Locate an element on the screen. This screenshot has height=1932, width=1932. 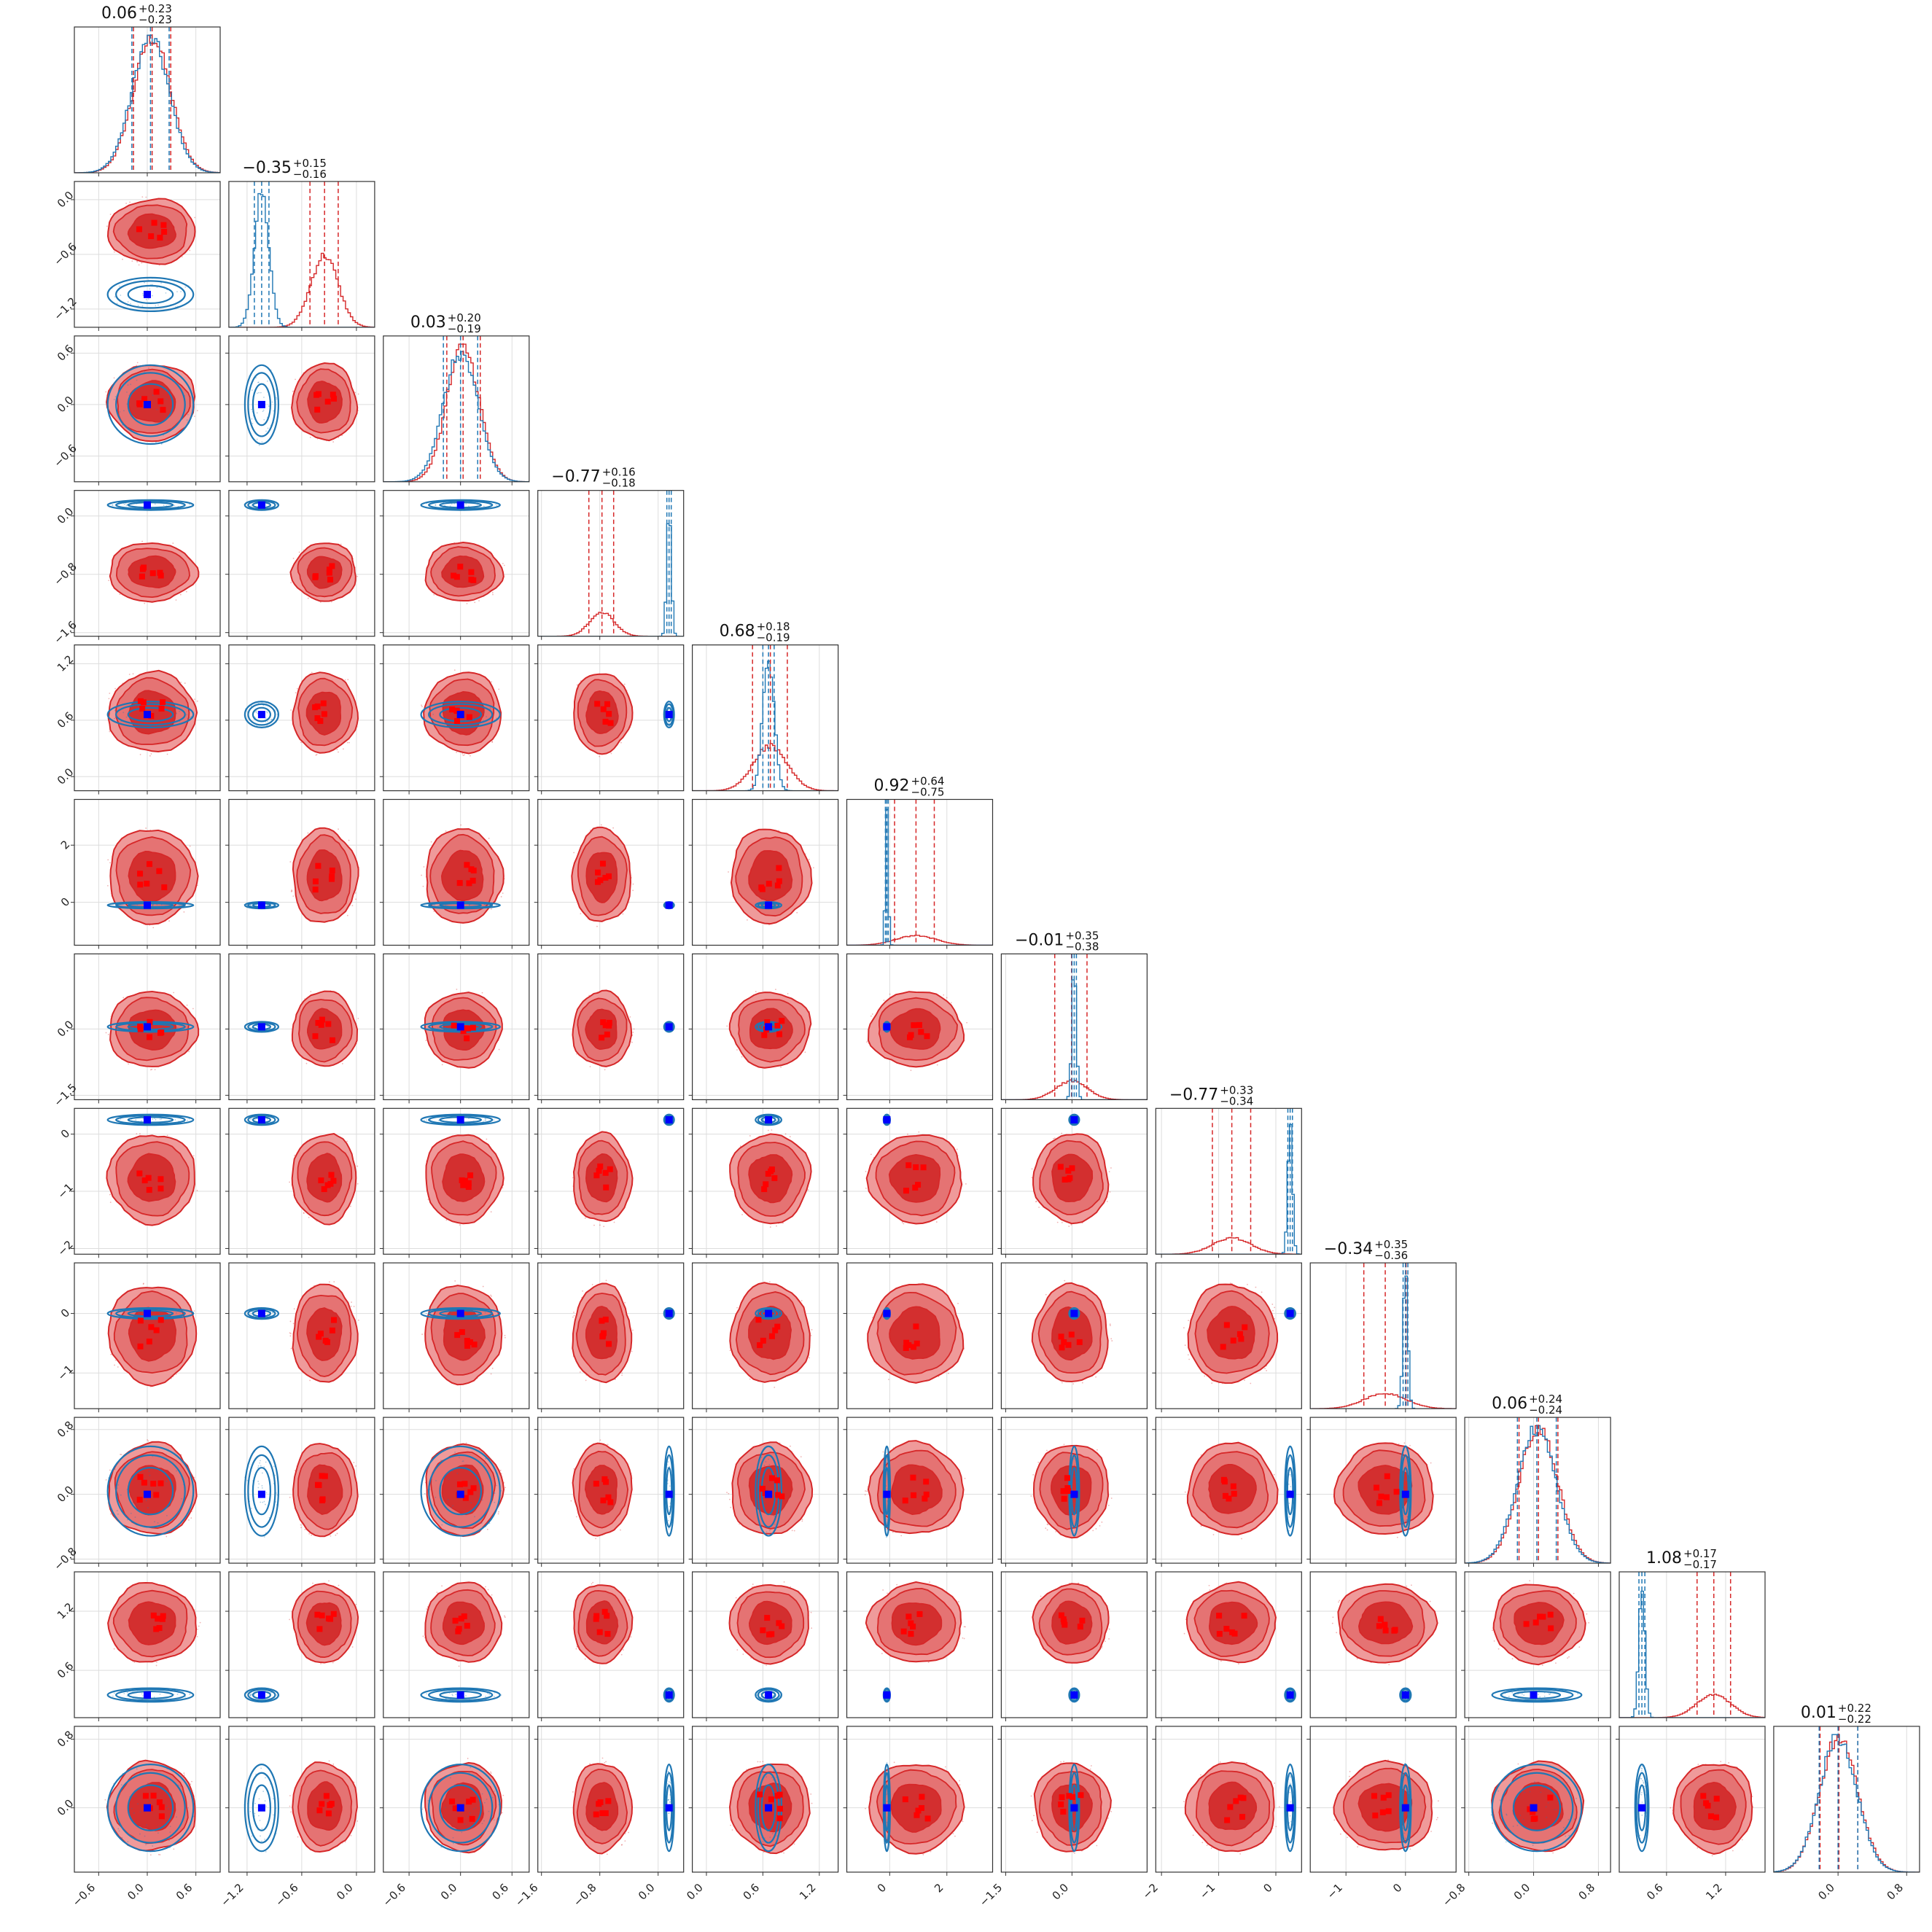
param-title: 0.03 is located at coordinates (428, 322).